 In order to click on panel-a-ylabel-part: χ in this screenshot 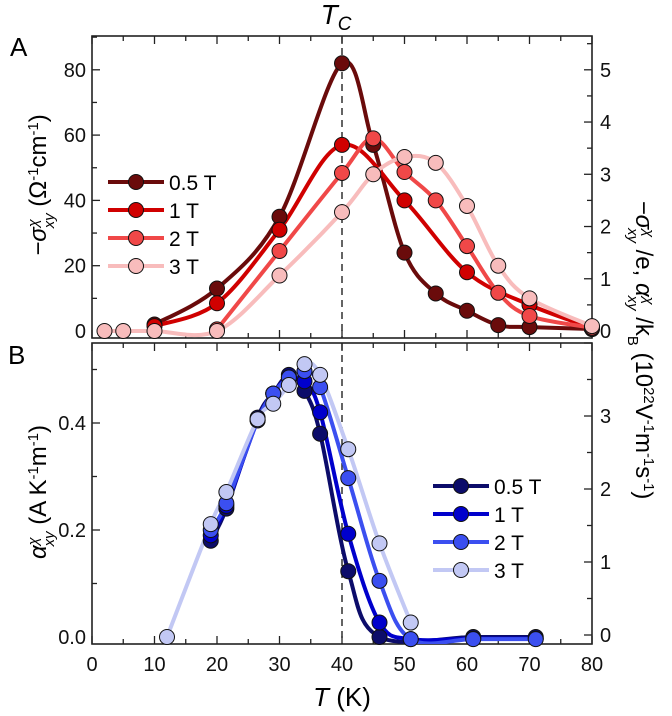, I will do `click(34, 223)`.